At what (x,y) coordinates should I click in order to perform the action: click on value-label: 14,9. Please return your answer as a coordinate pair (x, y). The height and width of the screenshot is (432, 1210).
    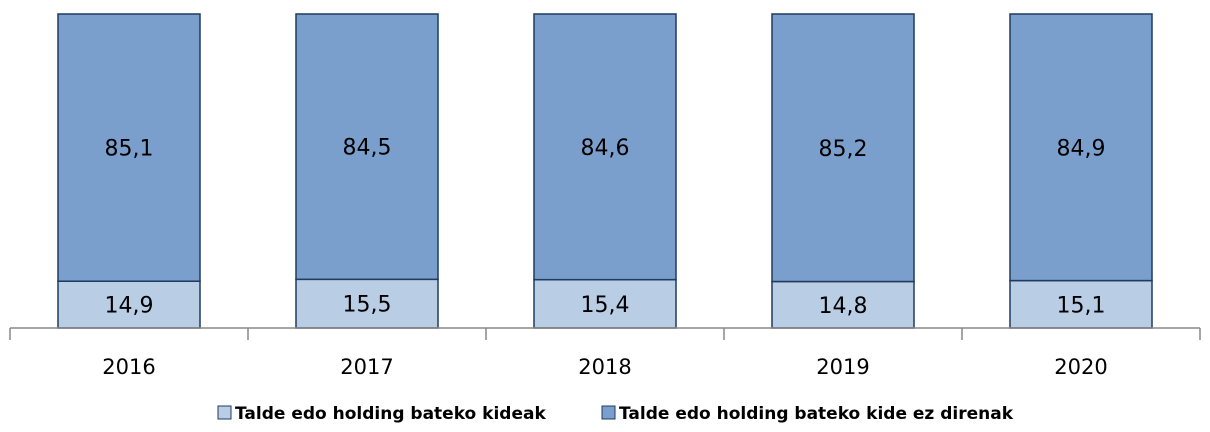
    Looking at the image, I should click on (129, 306).